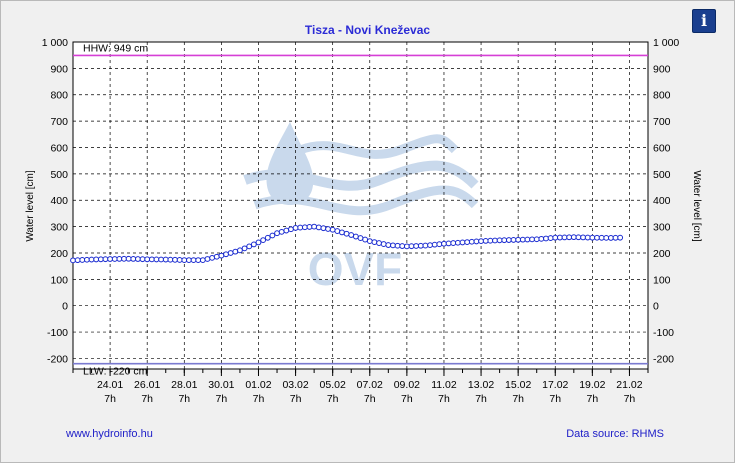 The height and width of the screenshot is (463, 735). What do you see at coordinates (333, 385) in the screenshot?
I see `x-tick-label-date: 05.02` at bounding box center [333, 385].